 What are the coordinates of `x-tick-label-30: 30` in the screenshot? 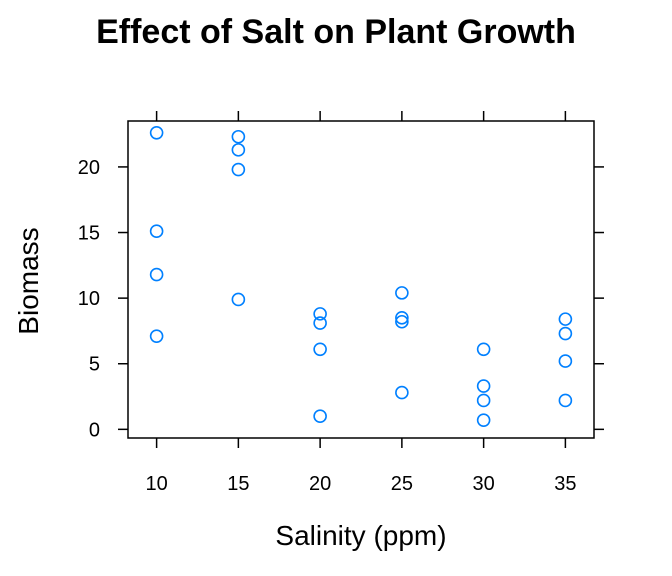 It's located at (484, 484).